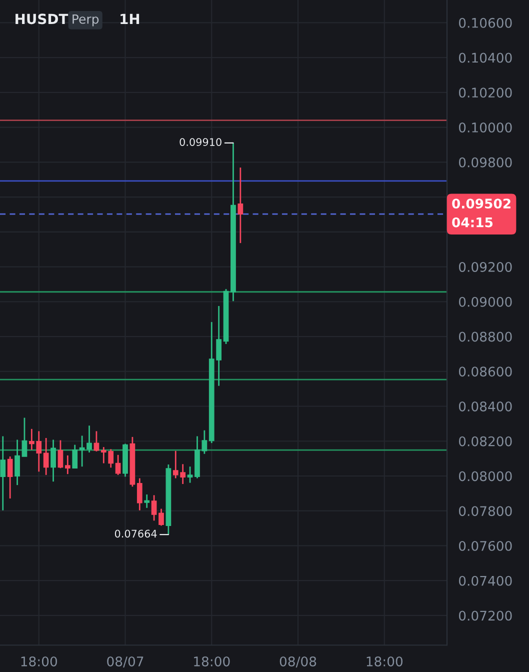 This screenshot has height=672, width=529. What do you see at coordinates (485, 57) in the screenshot?
I see `y-tick-label: 0.10400` at bounding box center [485, 57].